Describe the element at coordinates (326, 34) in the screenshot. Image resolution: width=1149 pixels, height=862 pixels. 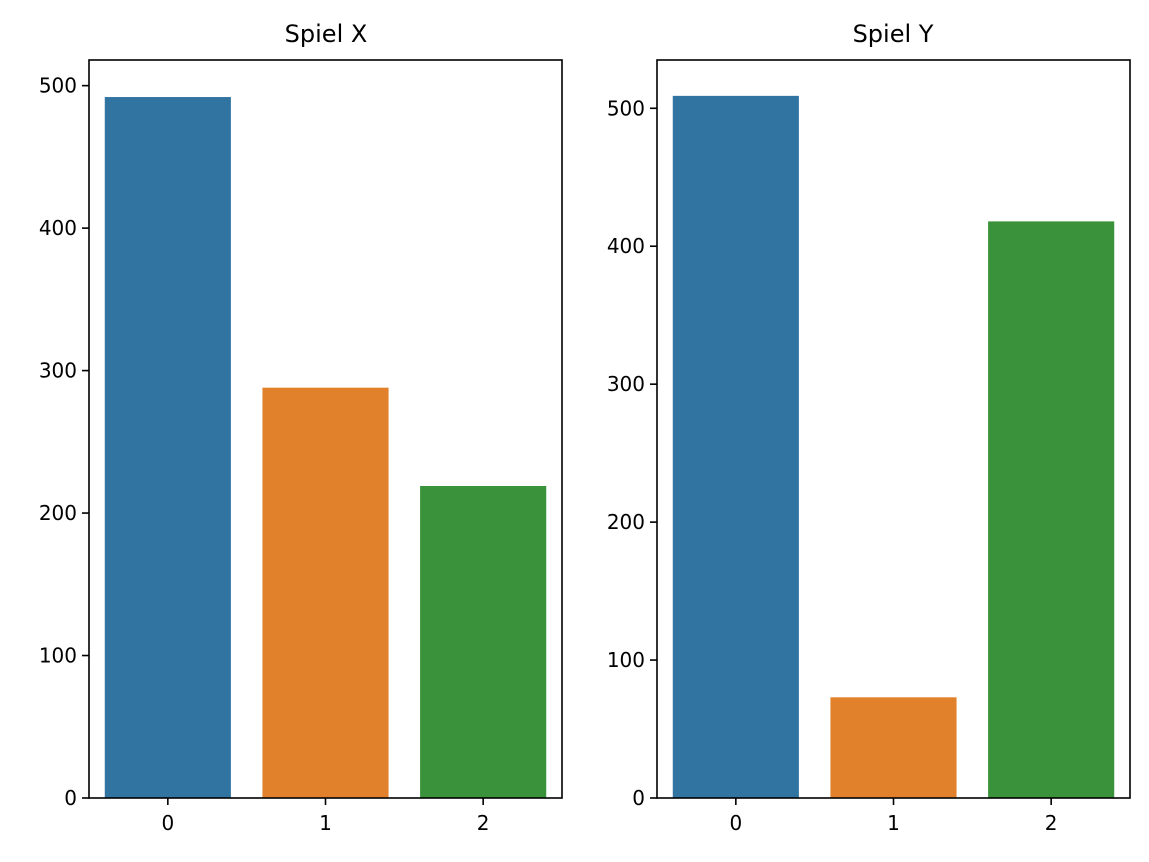
I see `chart-title: Spiel X` at that location.